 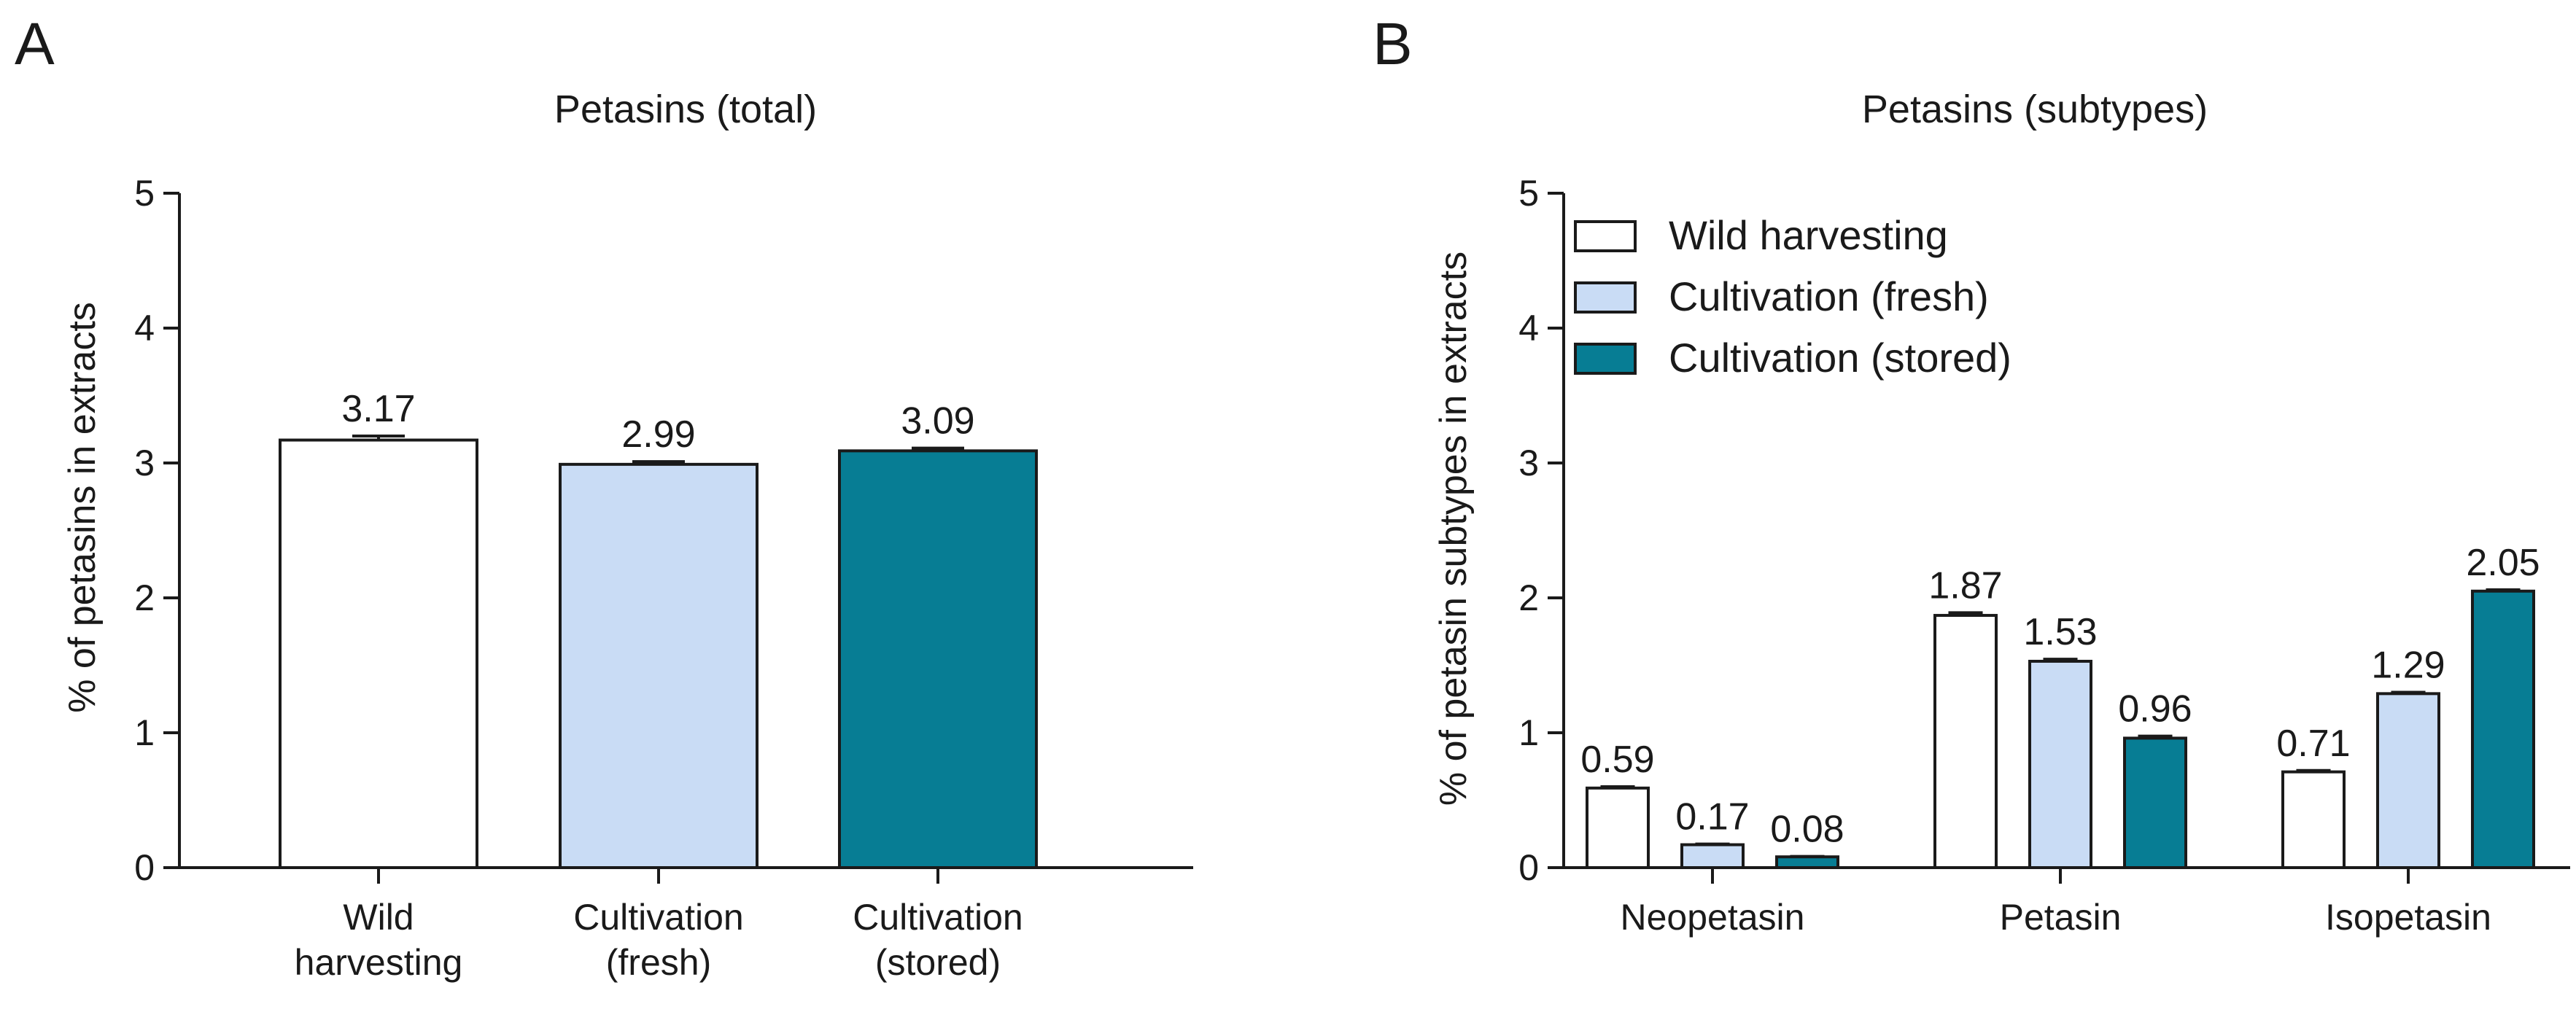 What do you see at coordinates (1840, 358) in the screenshot?
I see `legend-label: Cultivation (stored)` at bounding box center [1840, 358].